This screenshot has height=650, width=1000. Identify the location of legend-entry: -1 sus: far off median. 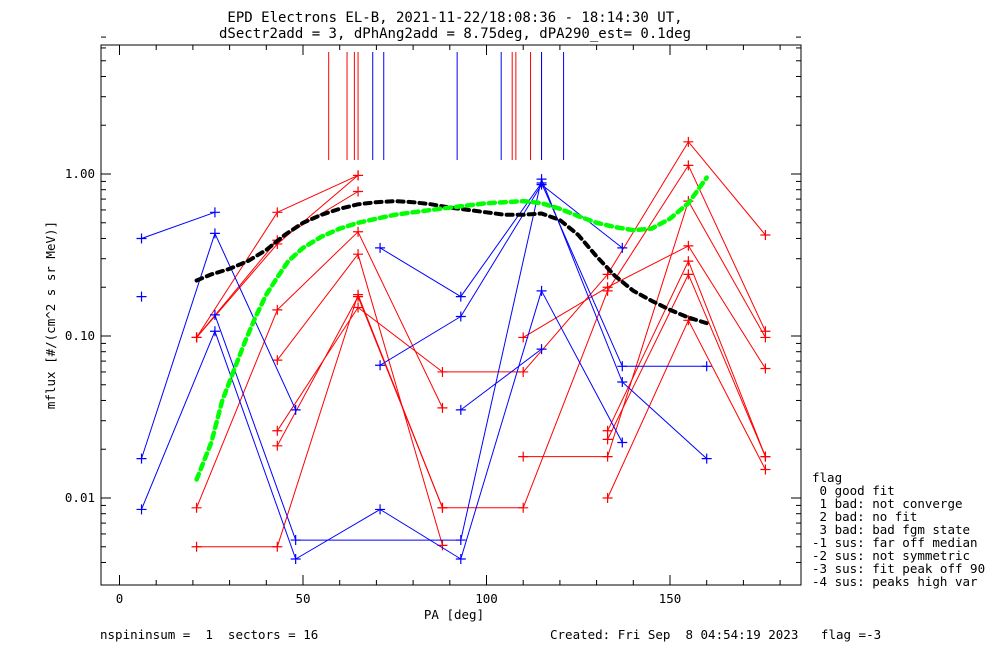
(895, 542).